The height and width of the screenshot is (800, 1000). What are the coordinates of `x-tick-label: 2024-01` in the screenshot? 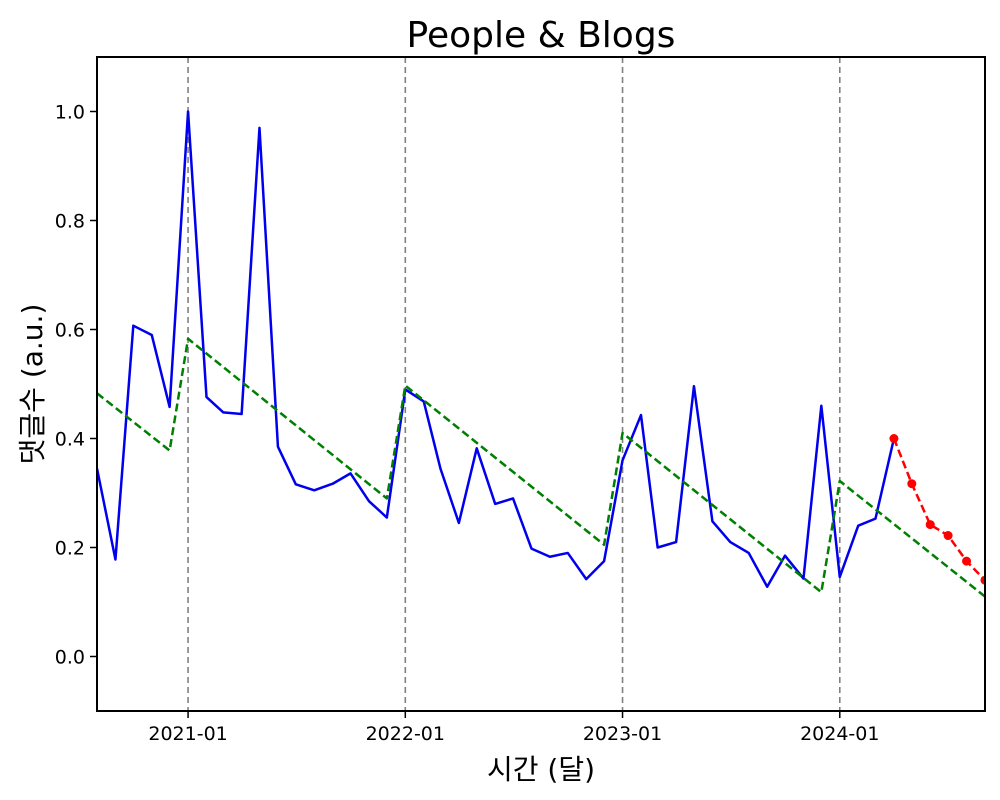 It's located at (839, 734).